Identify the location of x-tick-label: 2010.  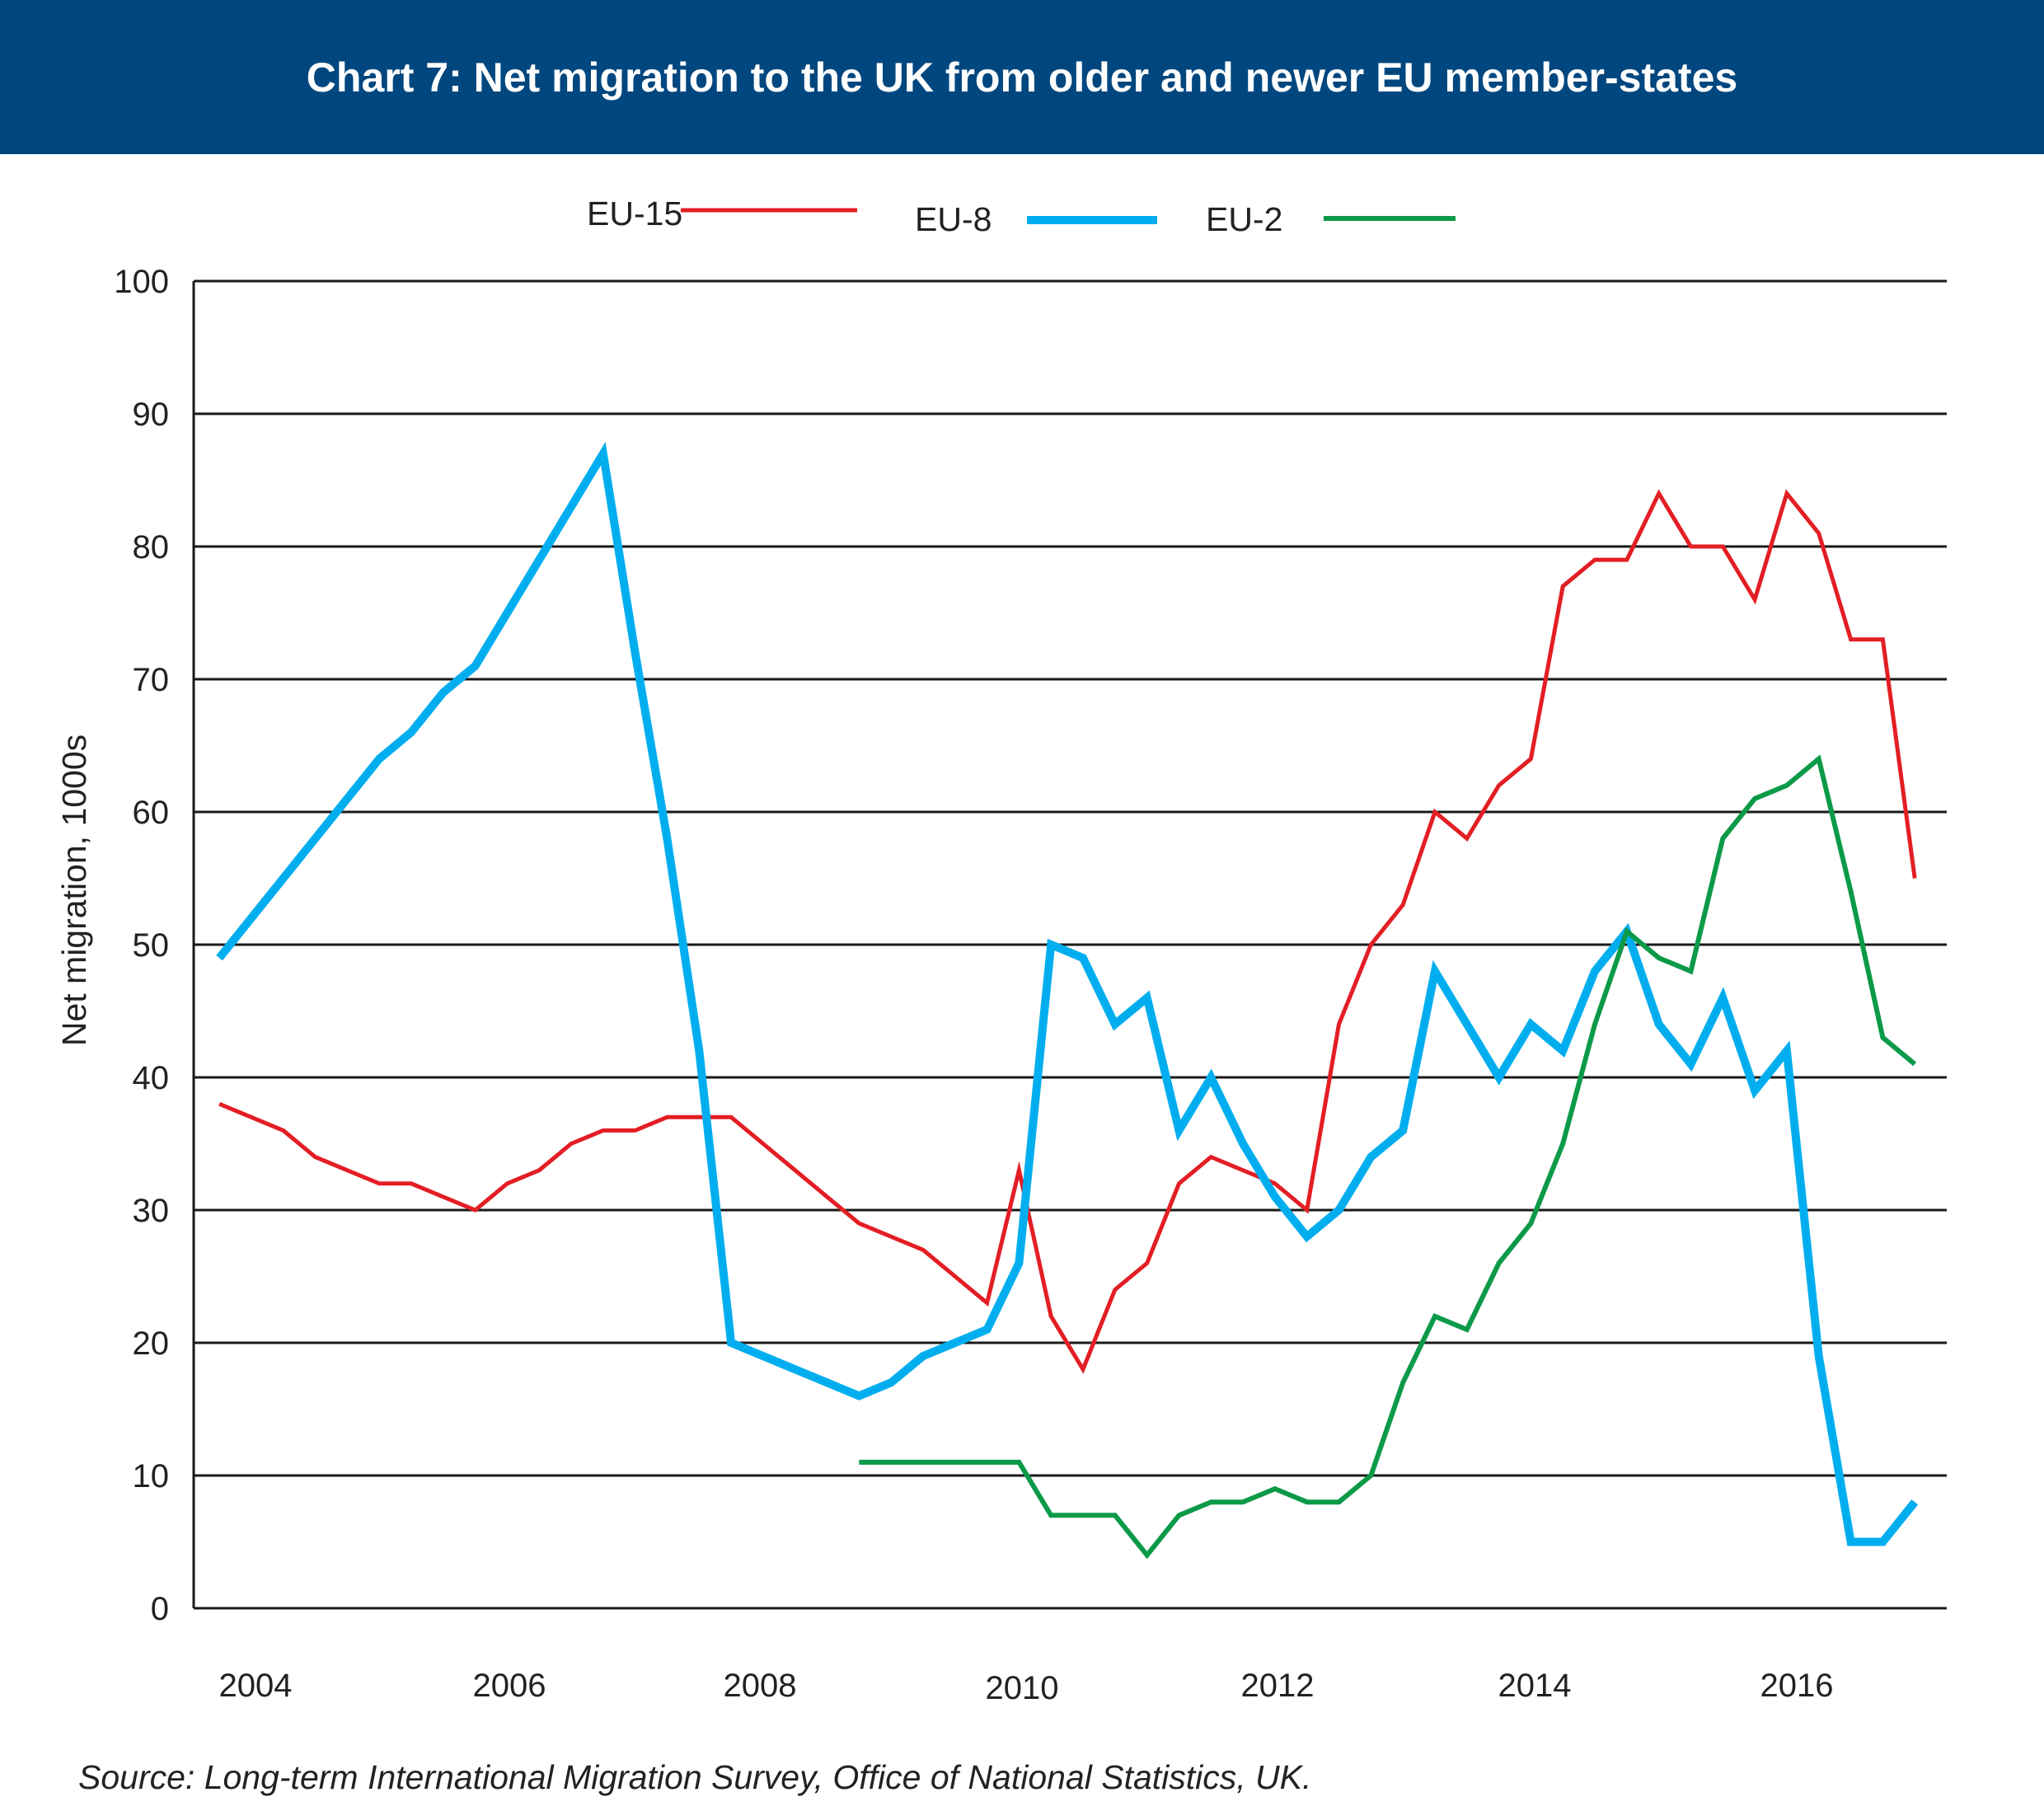
(1023, 1688).